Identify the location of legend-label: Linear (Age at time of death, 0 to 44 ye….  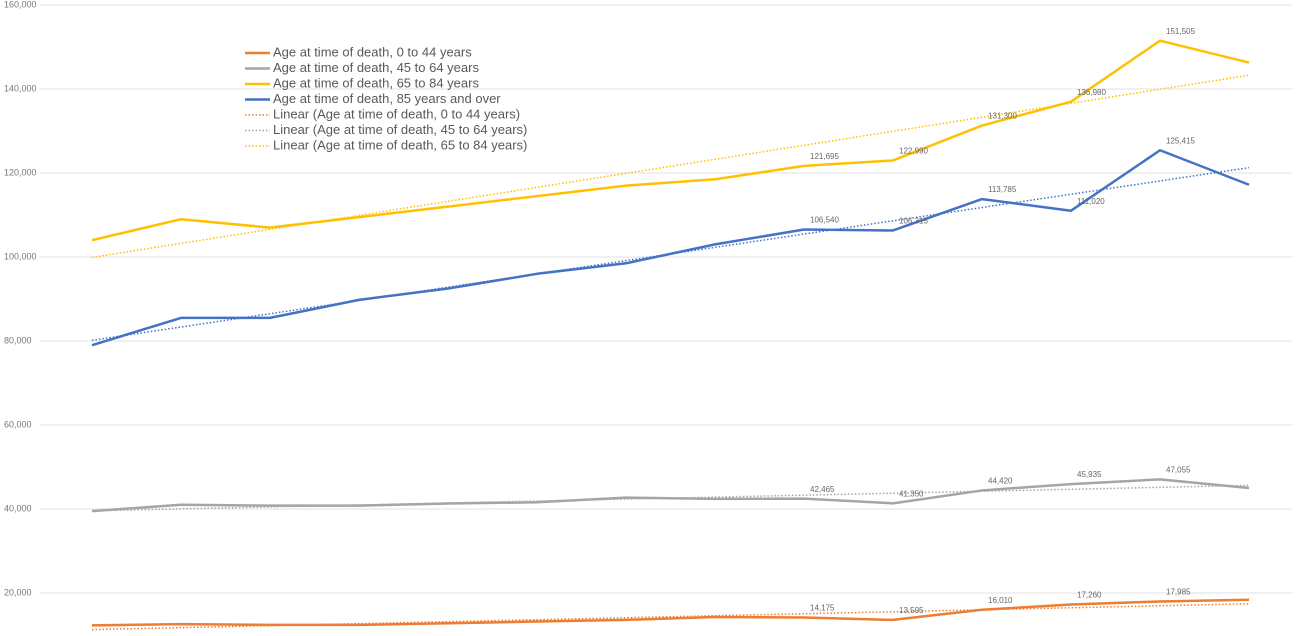
(396, 113).